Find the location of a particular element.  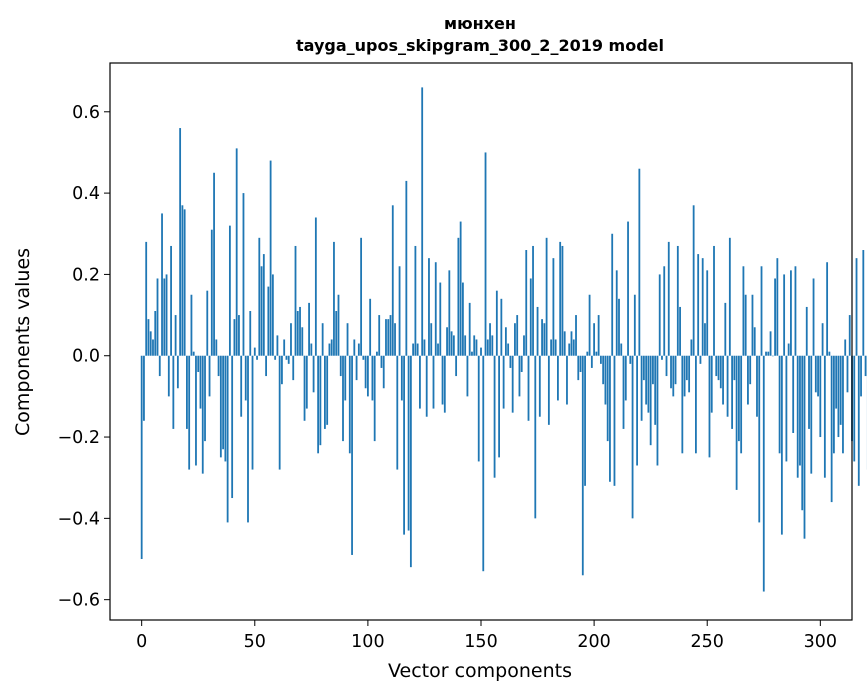

x-tick-label: 100 is located at coordinates (367, 642).